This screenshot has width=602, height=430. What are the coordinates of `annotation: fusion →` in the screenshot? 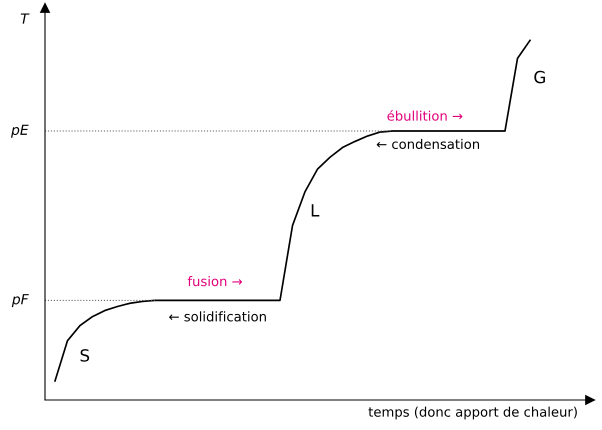 It's located at (215, 281).